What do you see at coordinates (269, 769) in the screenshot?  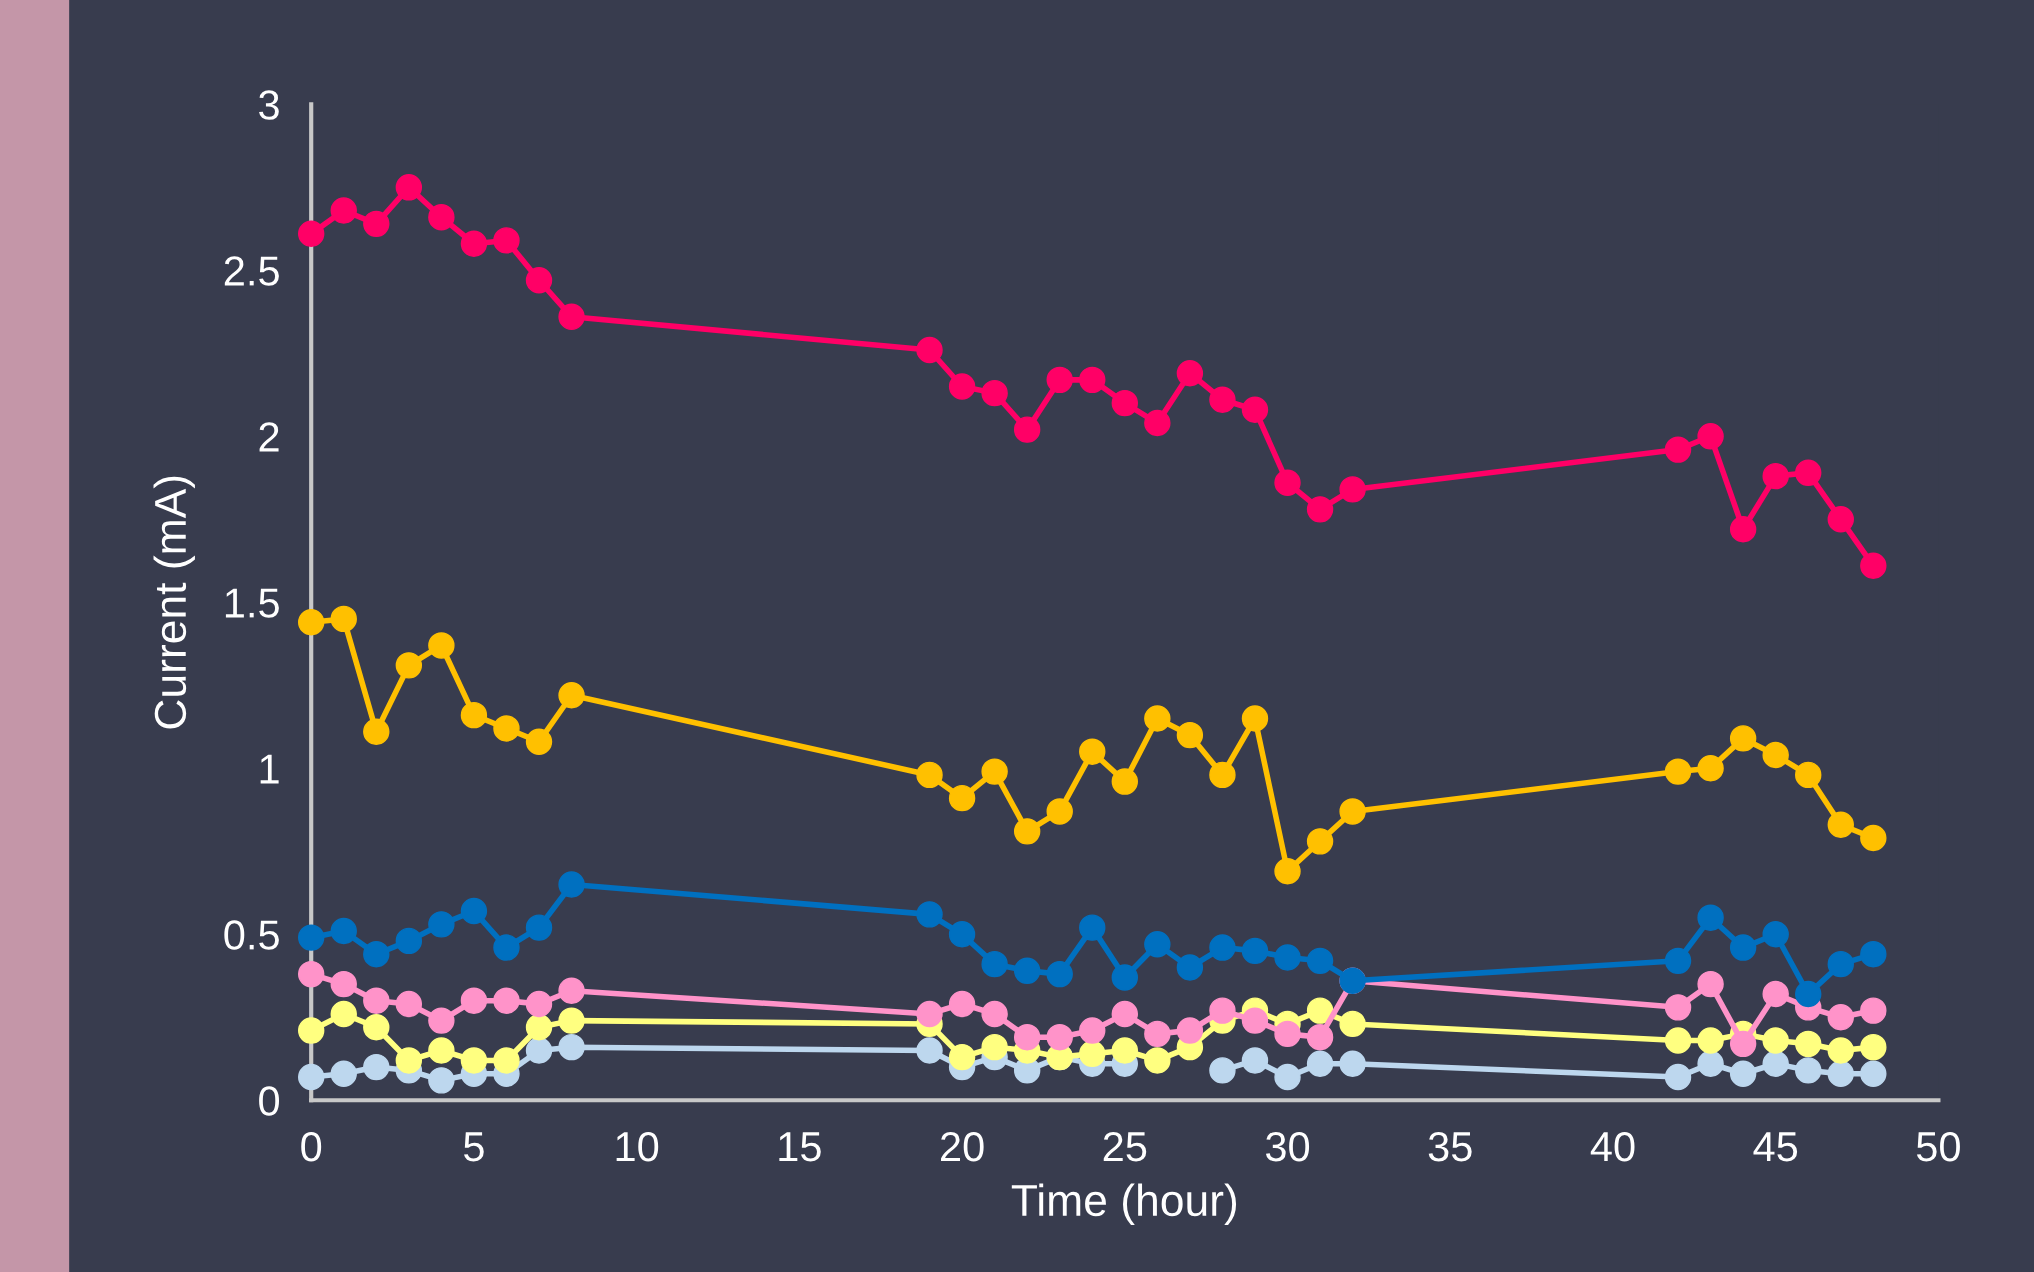 I see `y-tick-label: 1` at bounding box center [269, 769].